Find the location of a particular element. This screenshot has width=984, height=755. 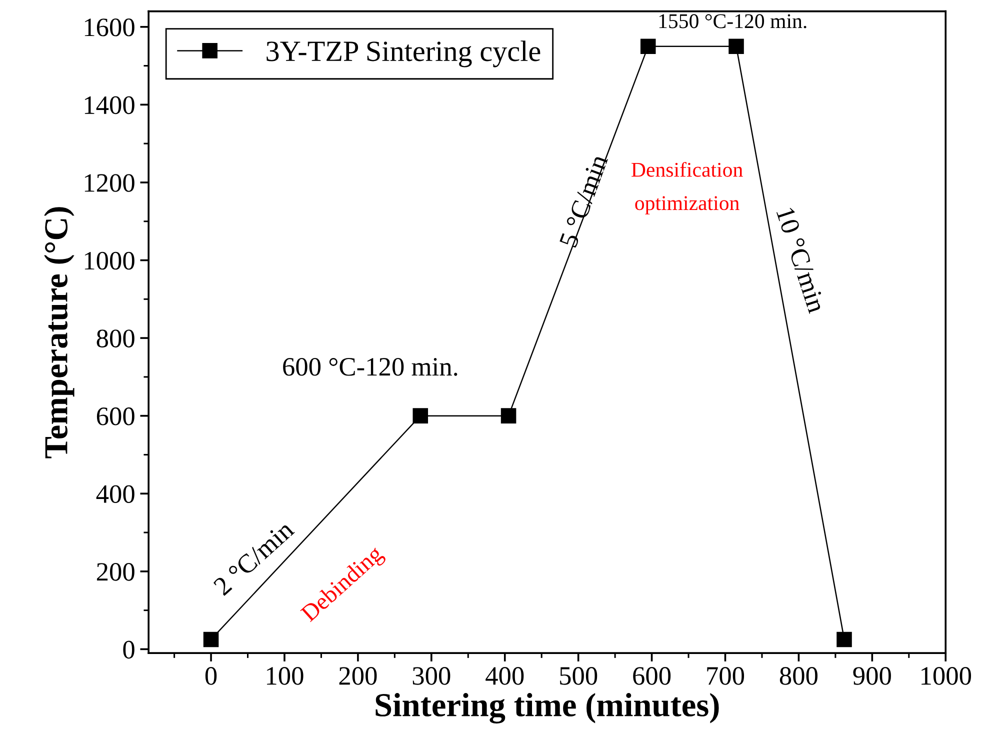

annotation: 10 °C/min is located at coordinates (801, 260).